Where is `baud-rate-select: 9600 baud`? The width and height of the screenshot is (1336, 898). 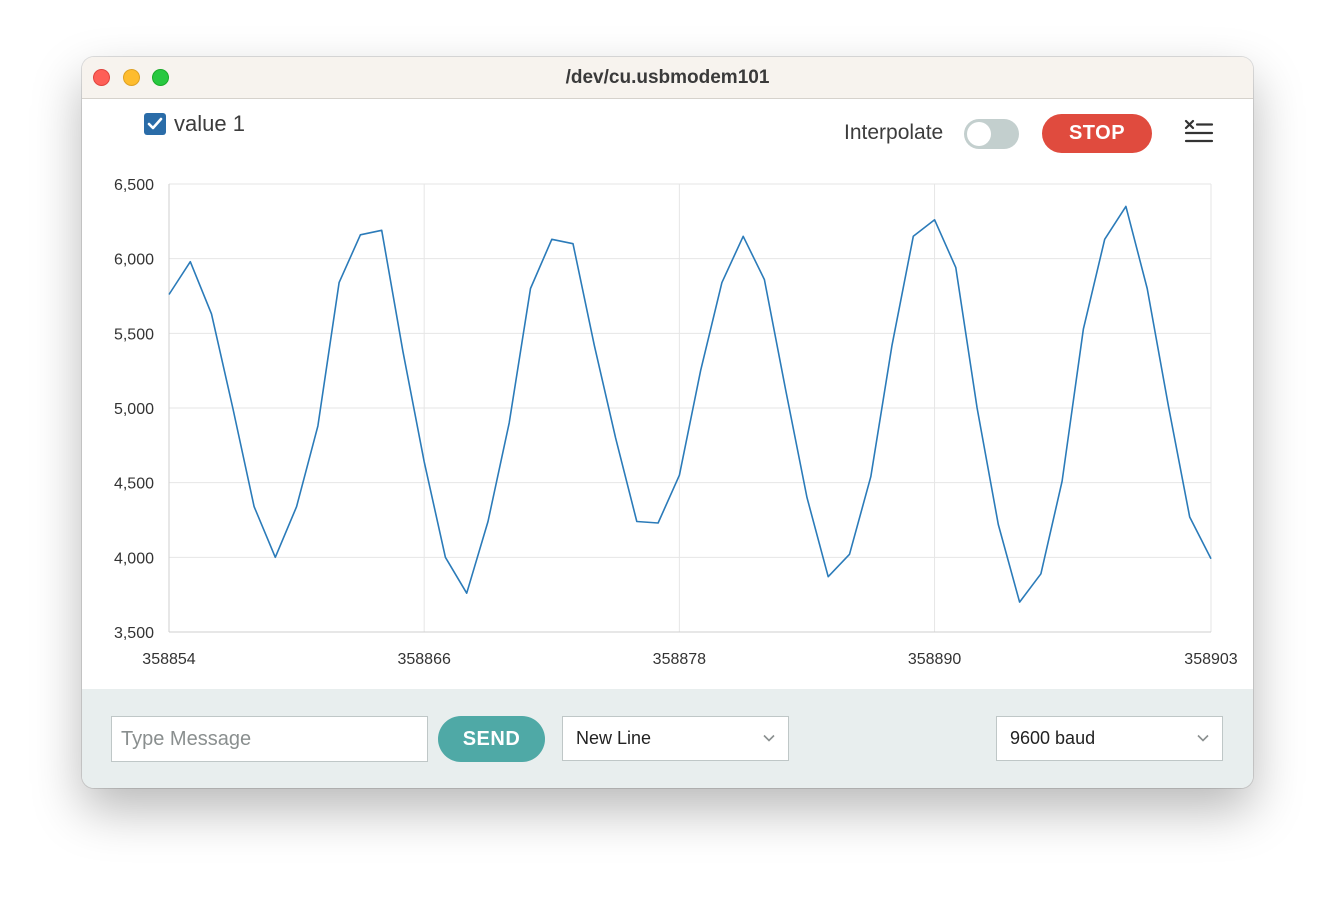 baud-rate-select: 9600 baud is located at coordinates (1109, 738).